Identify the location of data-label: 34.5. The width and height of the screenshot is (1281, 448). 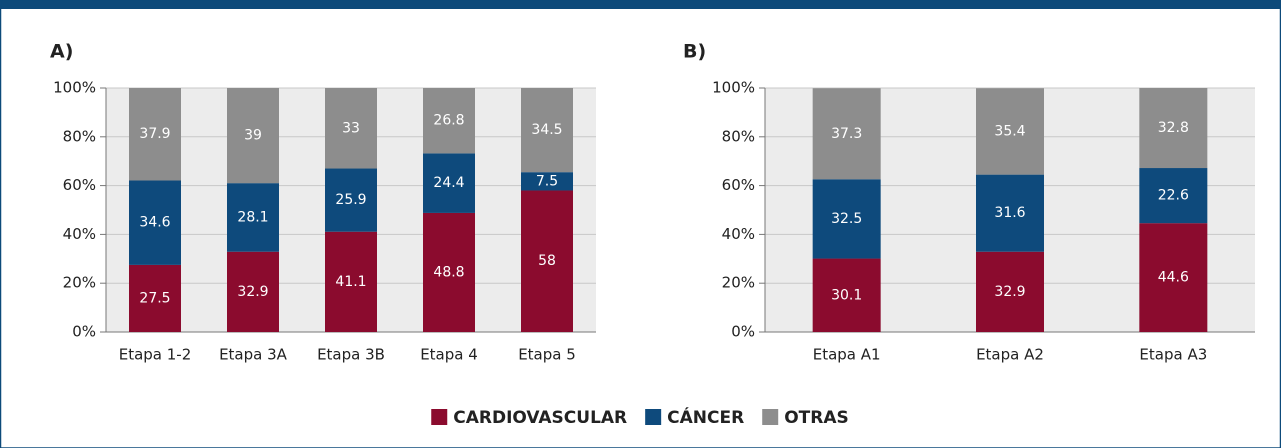
(546, 130).